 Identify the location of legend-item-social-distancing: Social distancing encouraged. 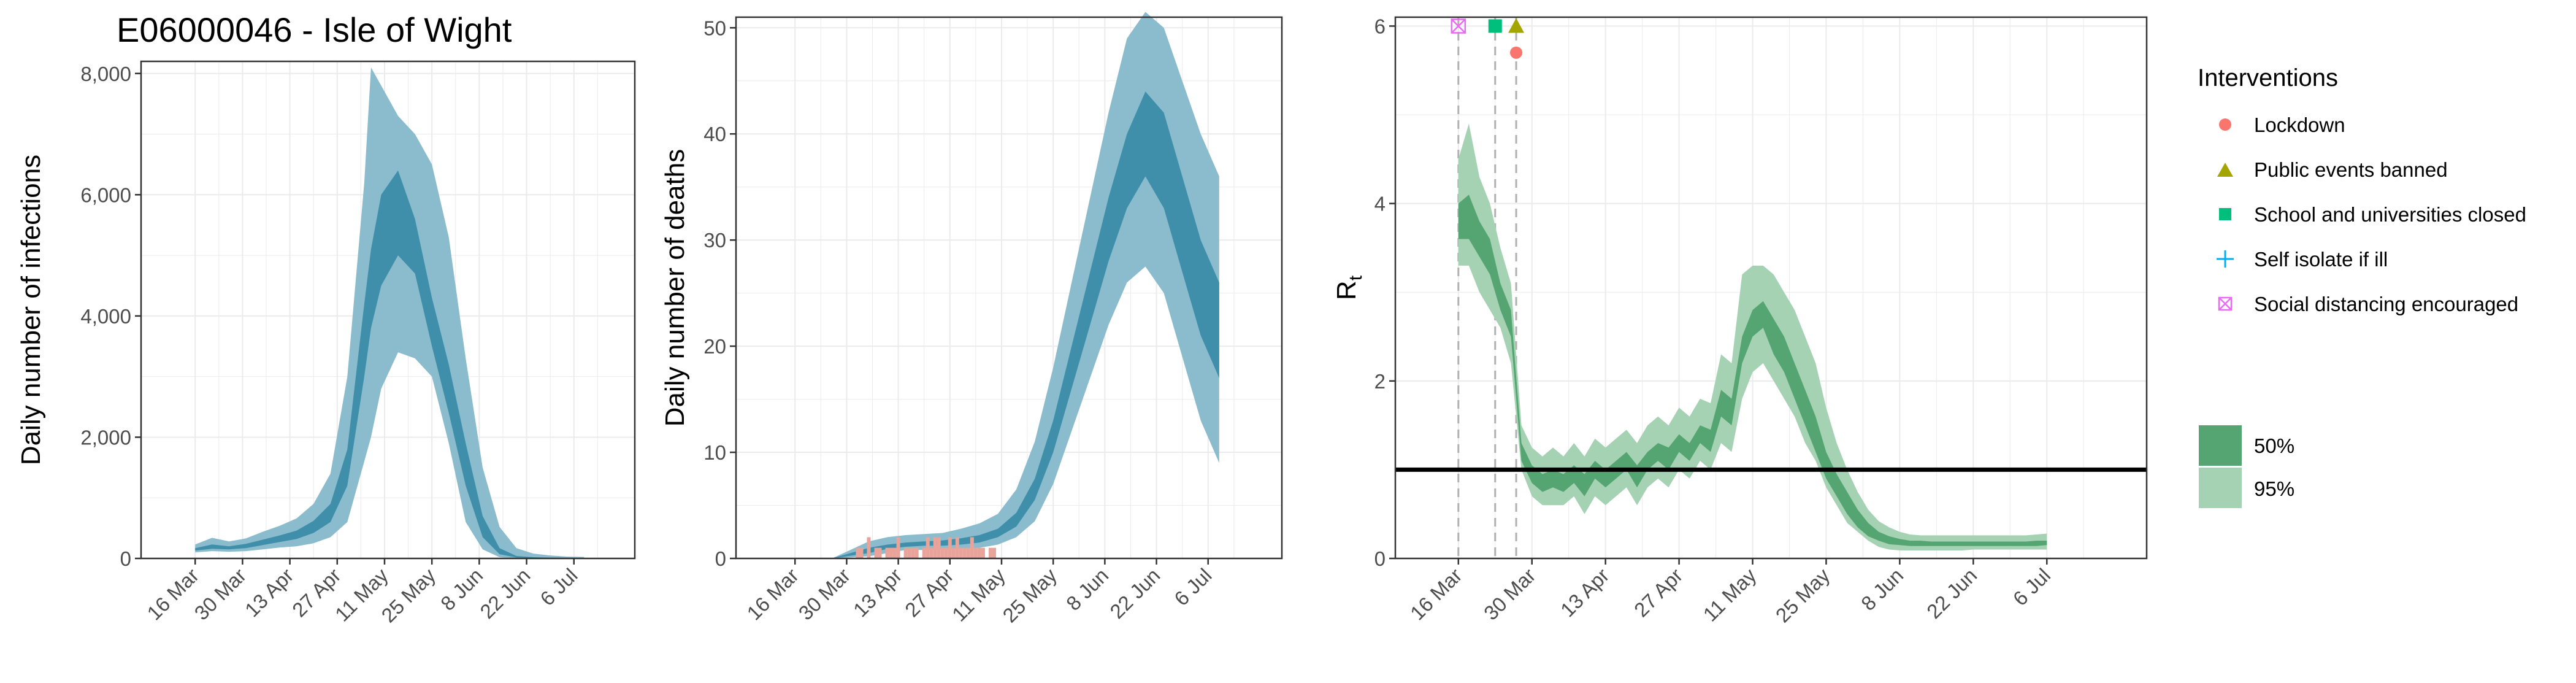
(2368, 304).